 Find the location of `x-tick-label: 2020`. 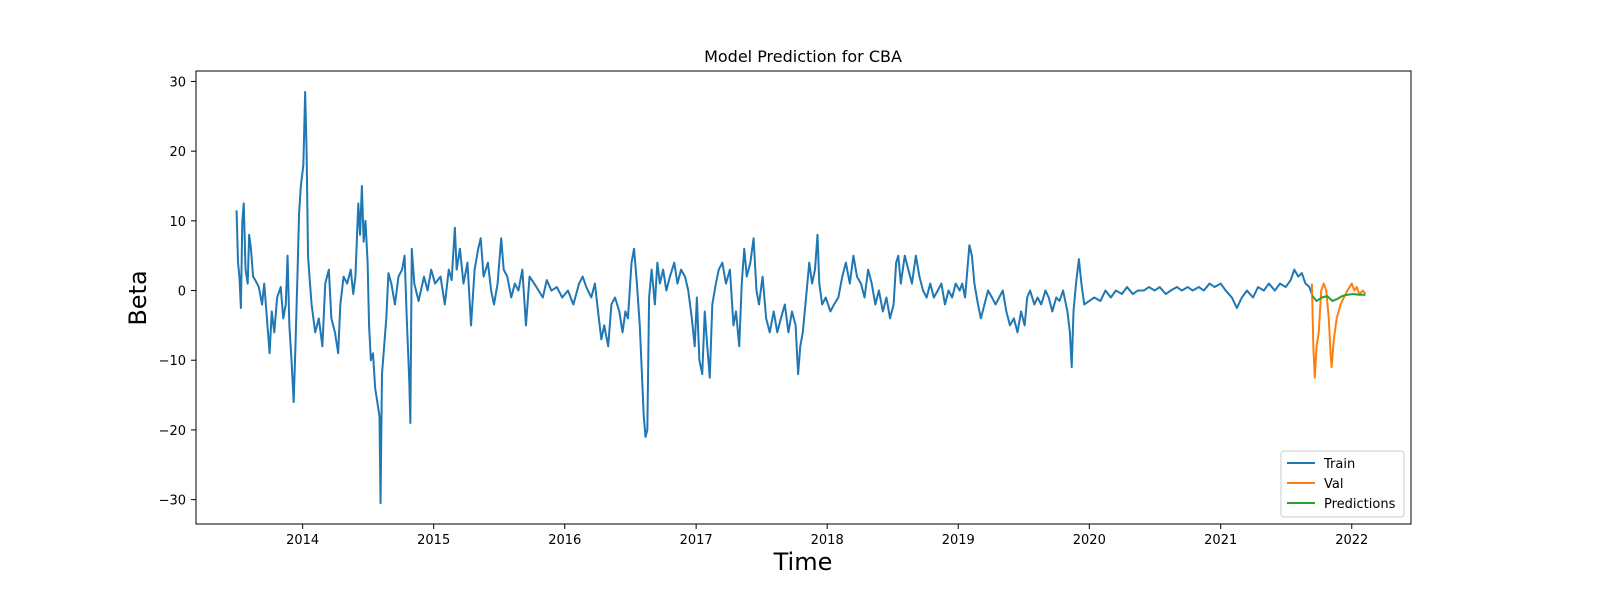

x-tick-label: 2020 is located at coordinates (1089, 540).